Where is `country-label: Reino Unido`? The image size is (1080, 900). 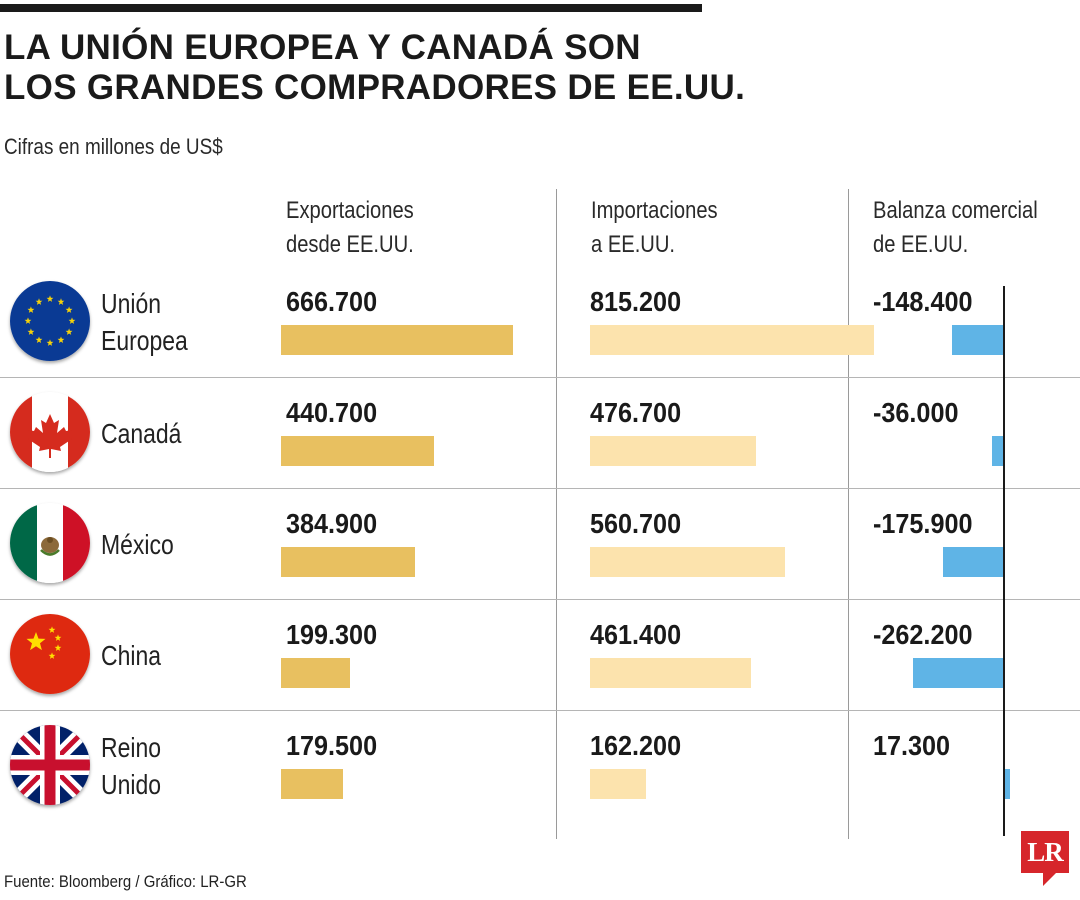
country-label: Reino Unido is located at coordinates (131, 766).